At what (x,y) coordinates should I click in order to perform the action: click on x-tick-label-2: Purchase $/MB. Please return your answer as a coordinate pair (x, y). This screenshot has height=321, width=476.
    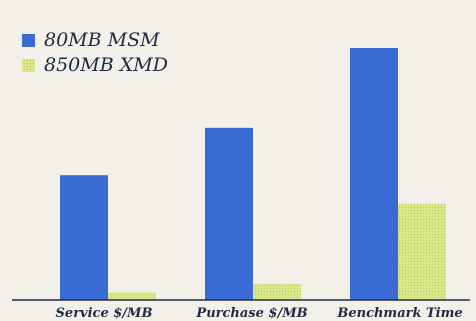
    Looking at the image, I should click on (251, 313).